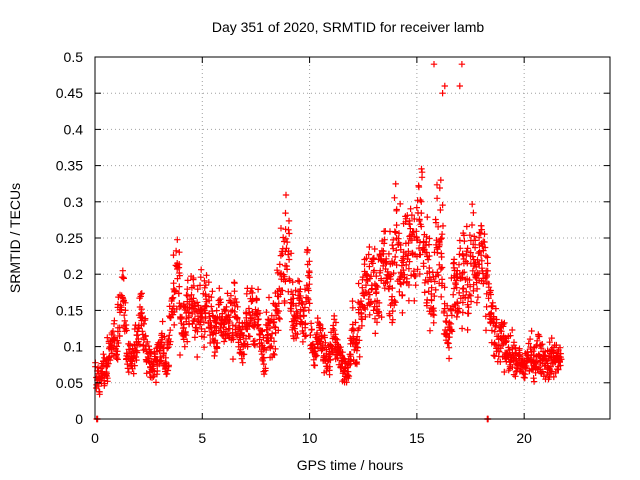 The height and width of the screenshot is (480, 640). What do you see at coordinates (79, 419) in the screenshot?
I see `y-tick-label: 0` at bounding box center [79, 419].